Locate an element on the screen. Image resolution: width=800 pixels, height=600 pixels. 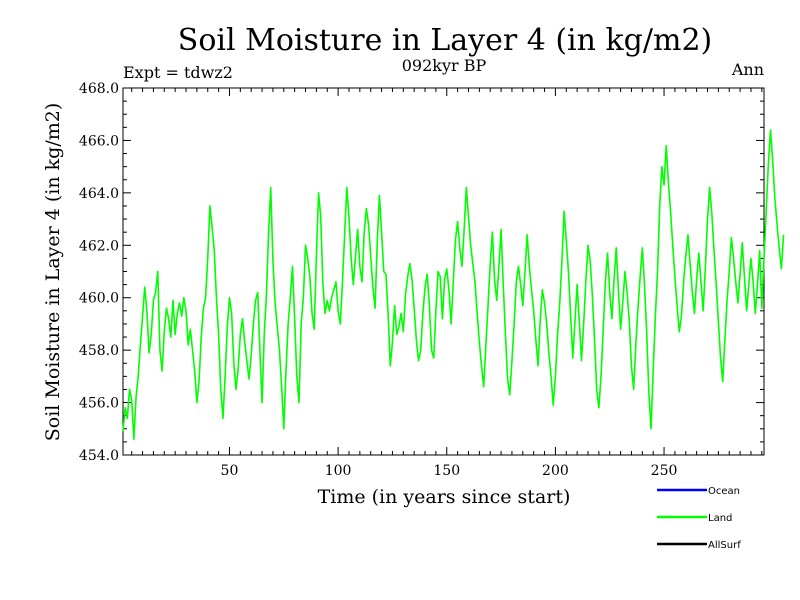
y-tick-label: 458.0 is located at coordinates (99, 351).